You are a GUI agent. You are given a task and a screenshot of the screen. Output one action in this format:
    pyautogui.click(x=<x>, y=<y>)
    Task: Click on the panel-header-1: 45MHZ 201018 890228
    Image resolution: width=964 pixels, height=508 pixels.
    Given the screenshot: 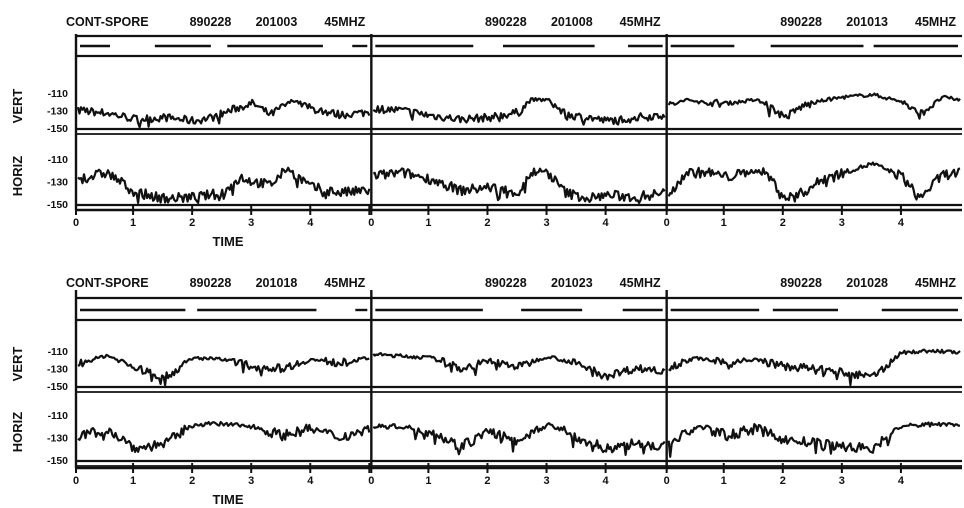 What is the action you would take?
    pyautogui.click(x=278, y=283)
    